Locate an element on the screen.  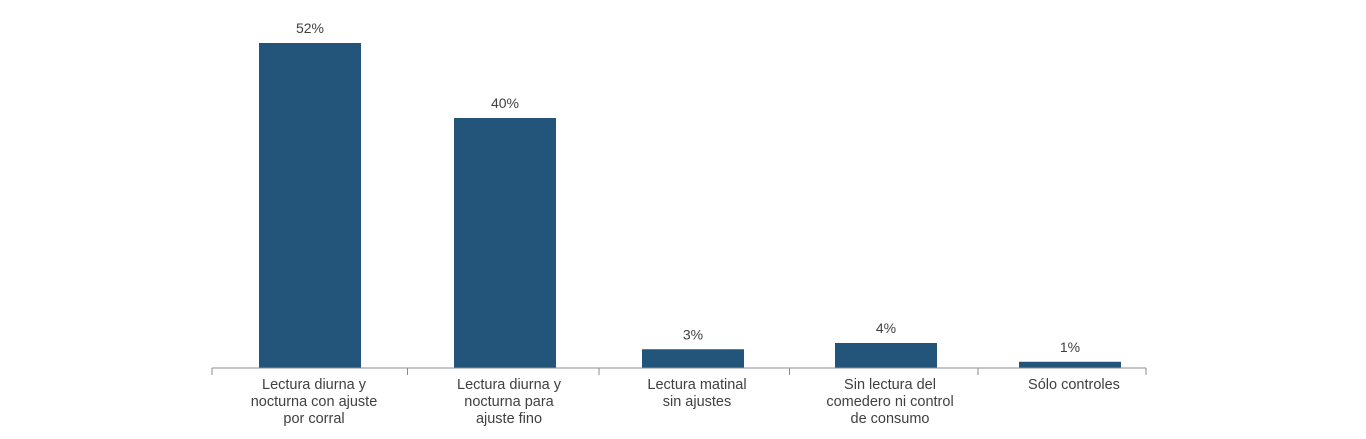
category-label-line: sin ajustes is located at coordinates (697, 402).